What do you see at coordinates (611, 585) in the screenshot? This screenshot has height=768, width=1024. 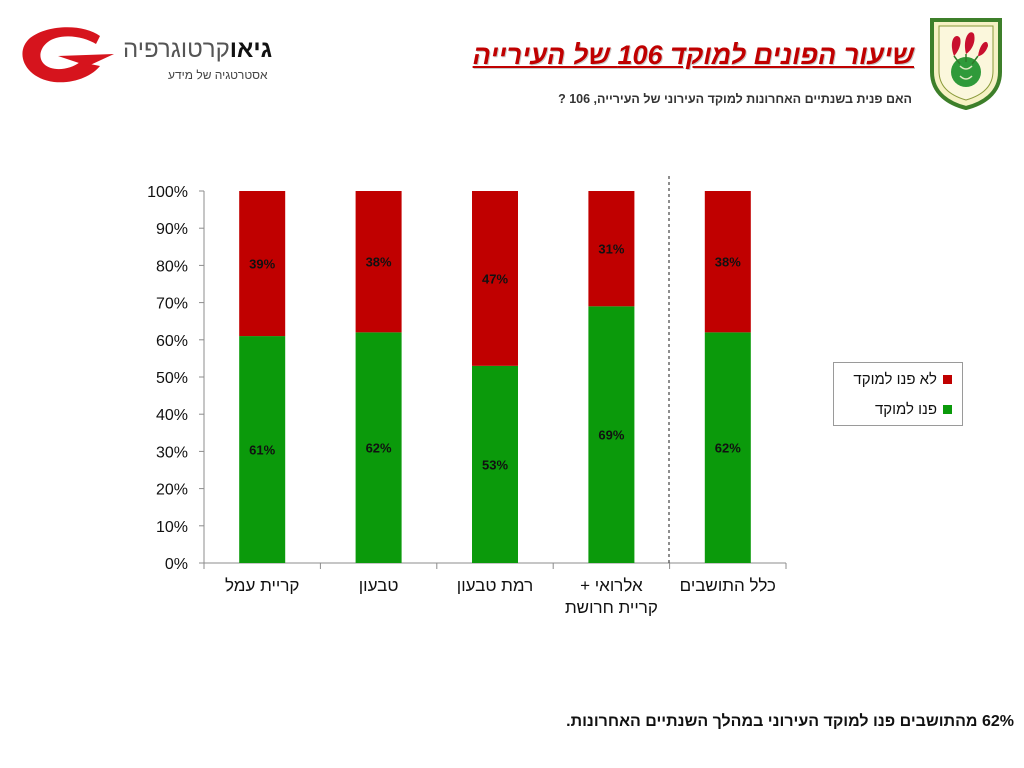 I see `category-label: אלרואי +` at bounding box center [611, 585].